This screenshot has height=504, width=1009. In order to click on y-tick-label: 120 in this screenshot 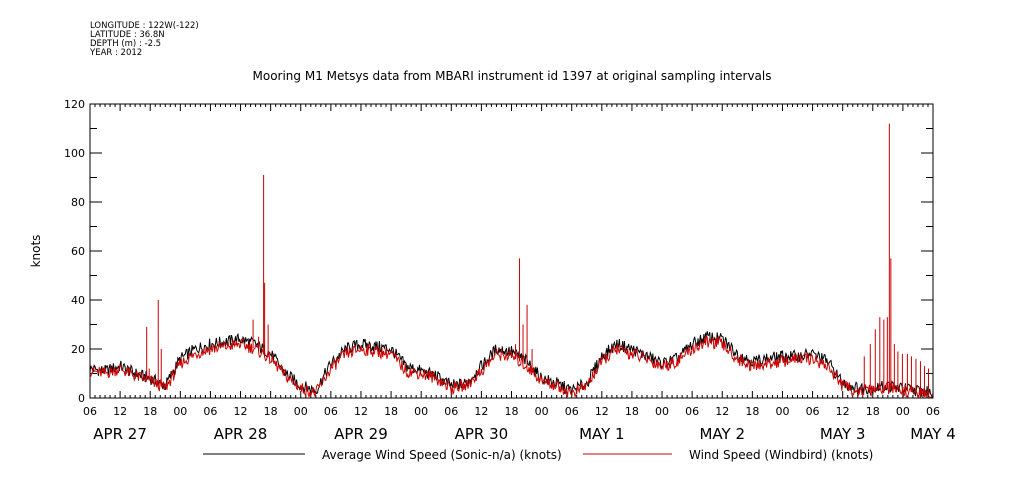, I will do `click(74, 104)`.